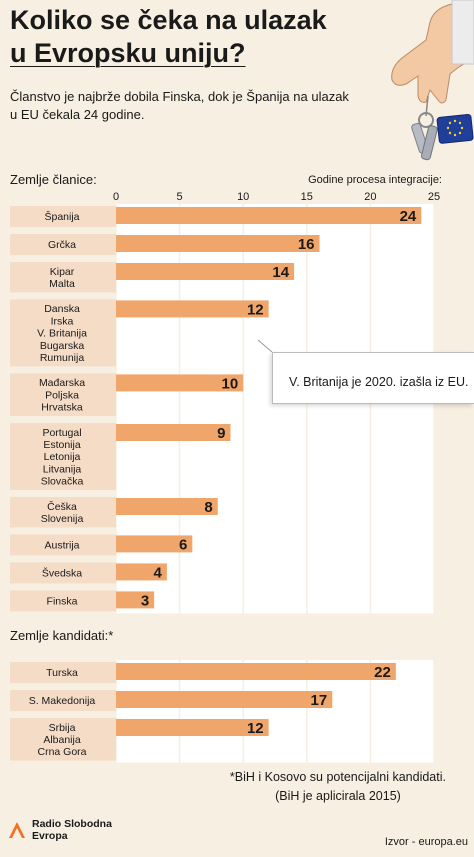  What do you see at coordinates (426, 842) in the screenshot?
I see `source-note: Izvor - europa.eu` at bounding box center [426, 842].